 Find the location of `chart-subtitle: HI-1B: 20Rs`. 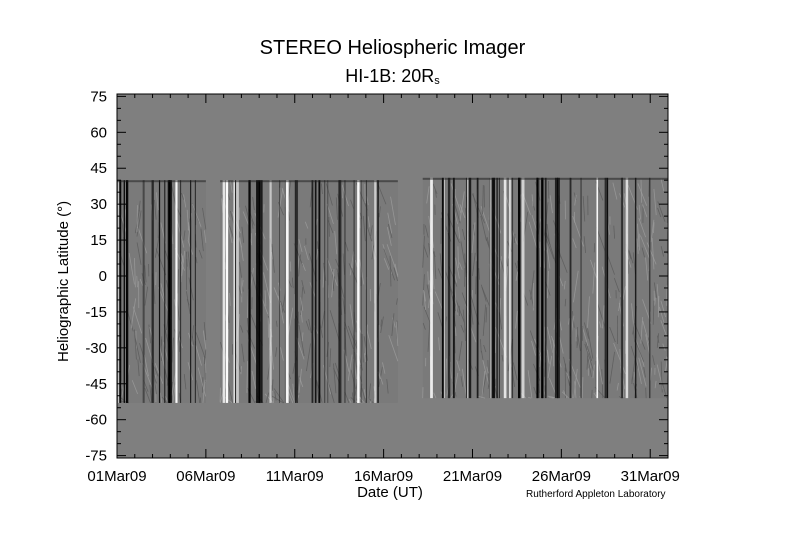

chart-subtitle: HI-1B: 20Rs is located at coordinates (392, 76).